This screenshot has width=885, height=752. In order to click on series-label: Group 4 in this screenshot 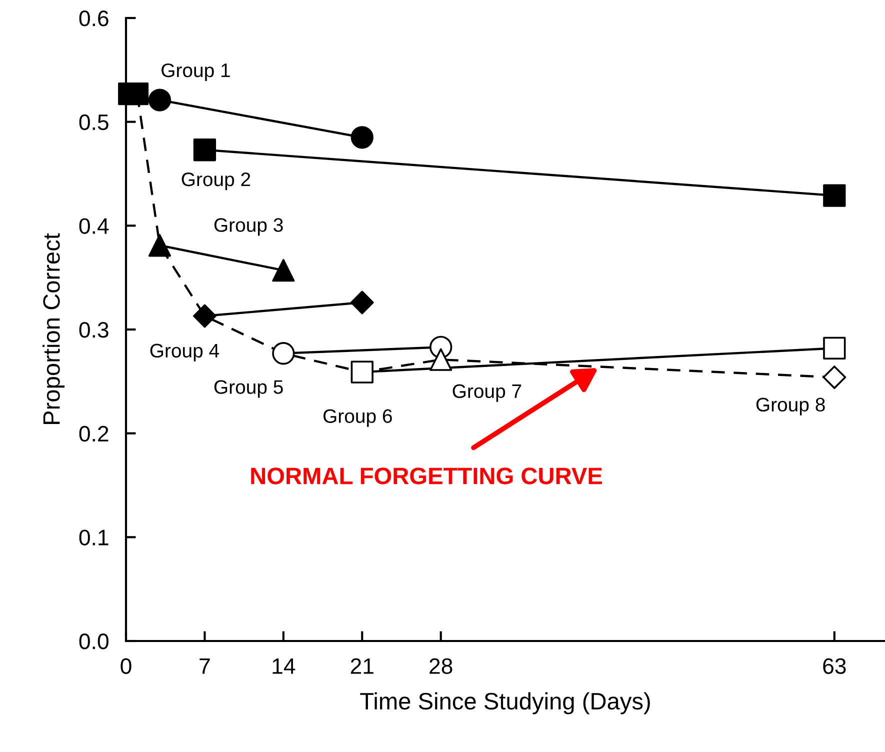, I will do `click(185, 353)`.